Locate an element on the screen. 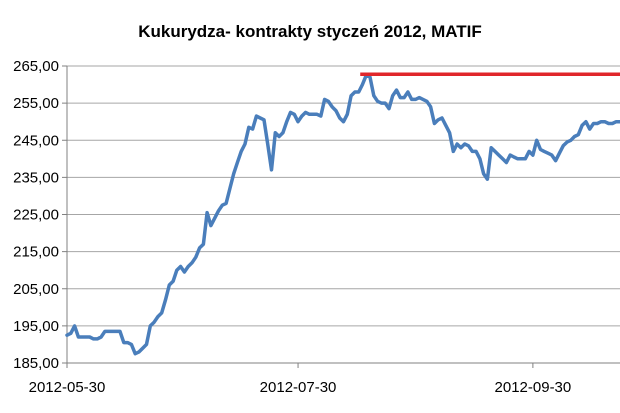 This screenshot has height=413, width=620. y-tick-label: 255,00 is located at coordinates (36, 103).